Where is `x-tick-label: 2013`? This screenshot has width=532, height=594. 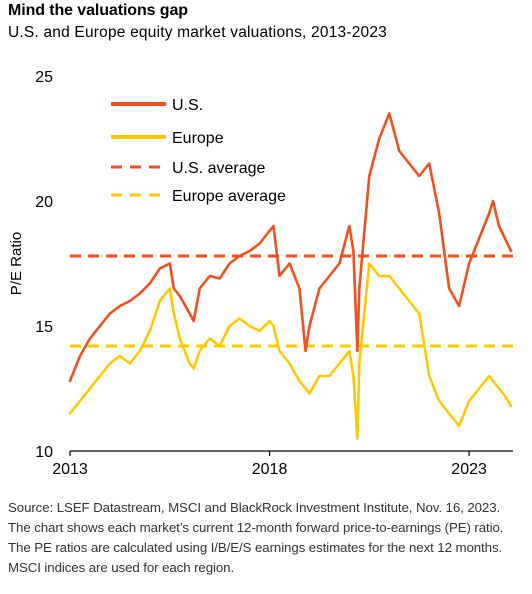
x-tick-label: 2013 is located at coordinates (70, 469).